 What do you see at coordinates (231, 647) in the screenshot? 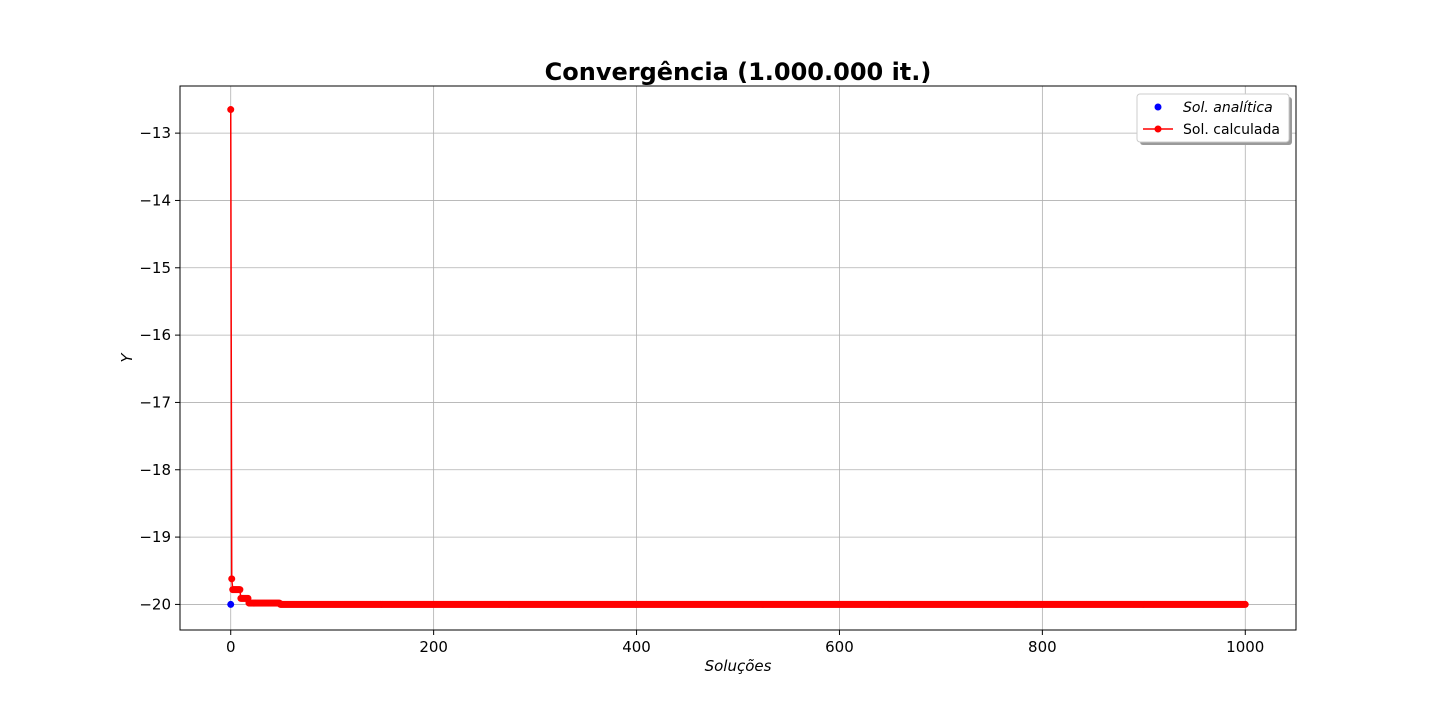
I see `x-tick-label: 0` at bounding box center [231, 647].